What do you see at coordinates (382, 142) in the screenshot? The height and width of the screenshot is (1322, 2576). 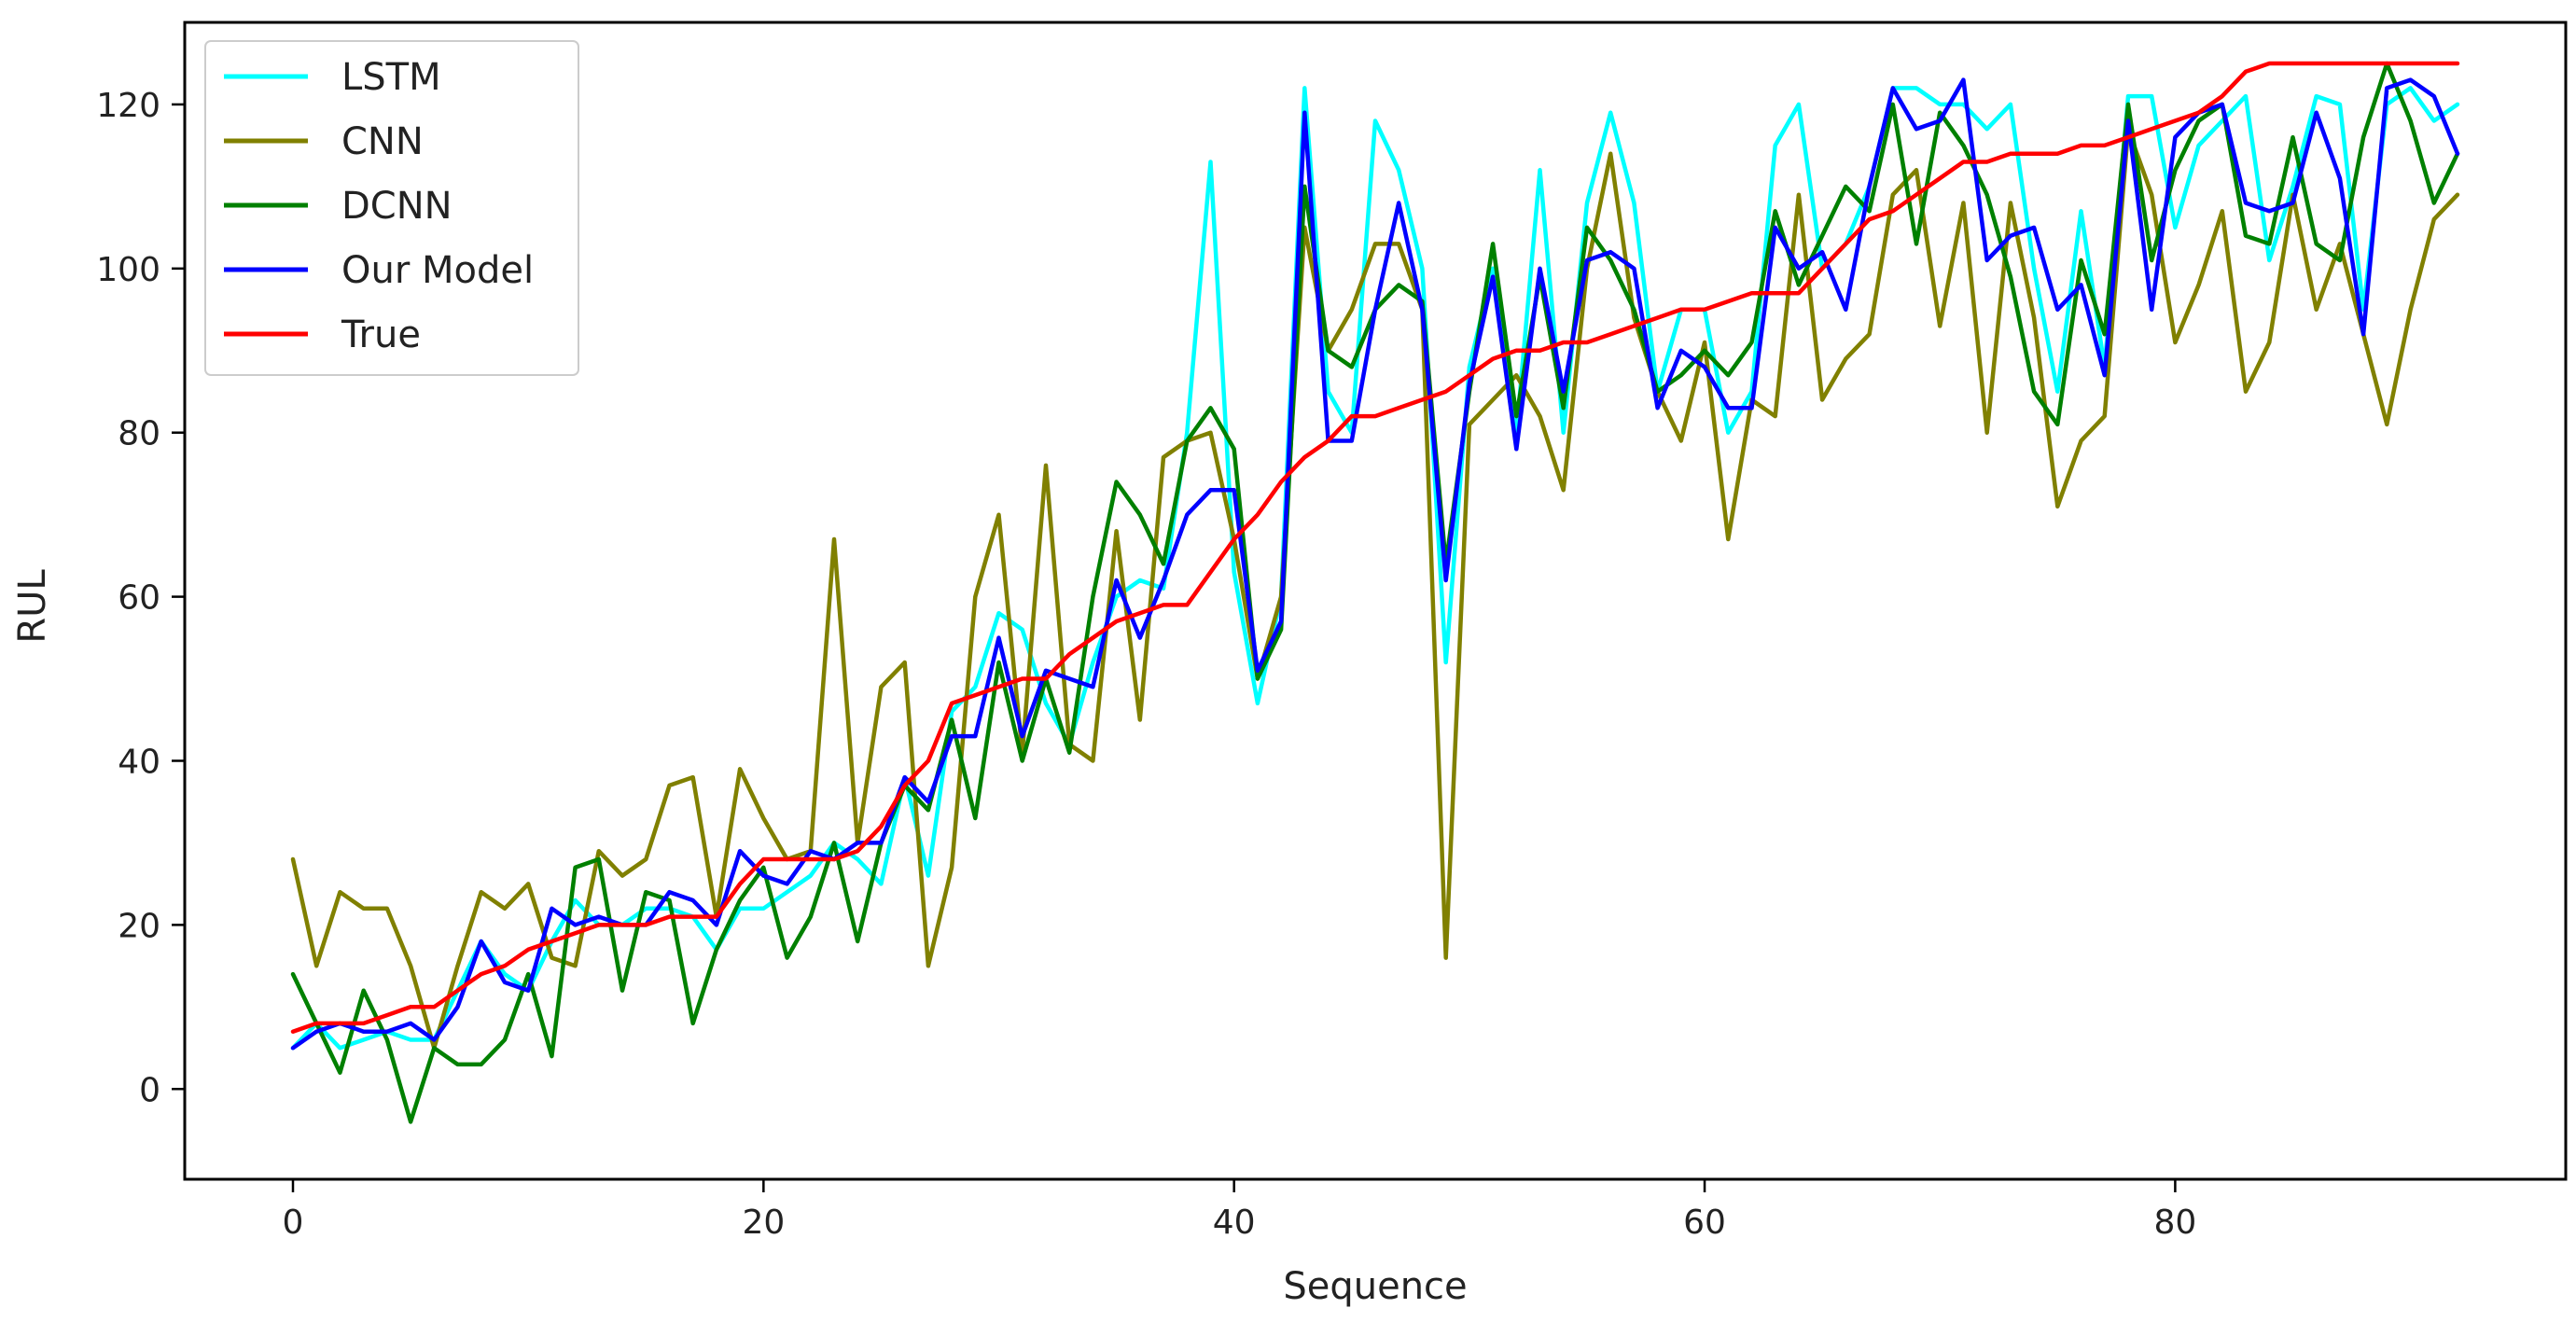 I see `legend-label: CNN` at bounding box center [382, 142].